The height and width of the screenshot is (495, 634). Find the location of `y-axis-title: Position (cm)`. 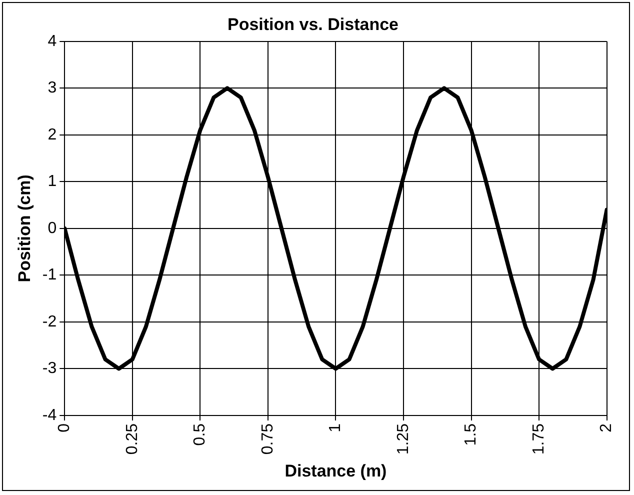

y-axis-title: Position (cm) is located at coordinates (24, 228).